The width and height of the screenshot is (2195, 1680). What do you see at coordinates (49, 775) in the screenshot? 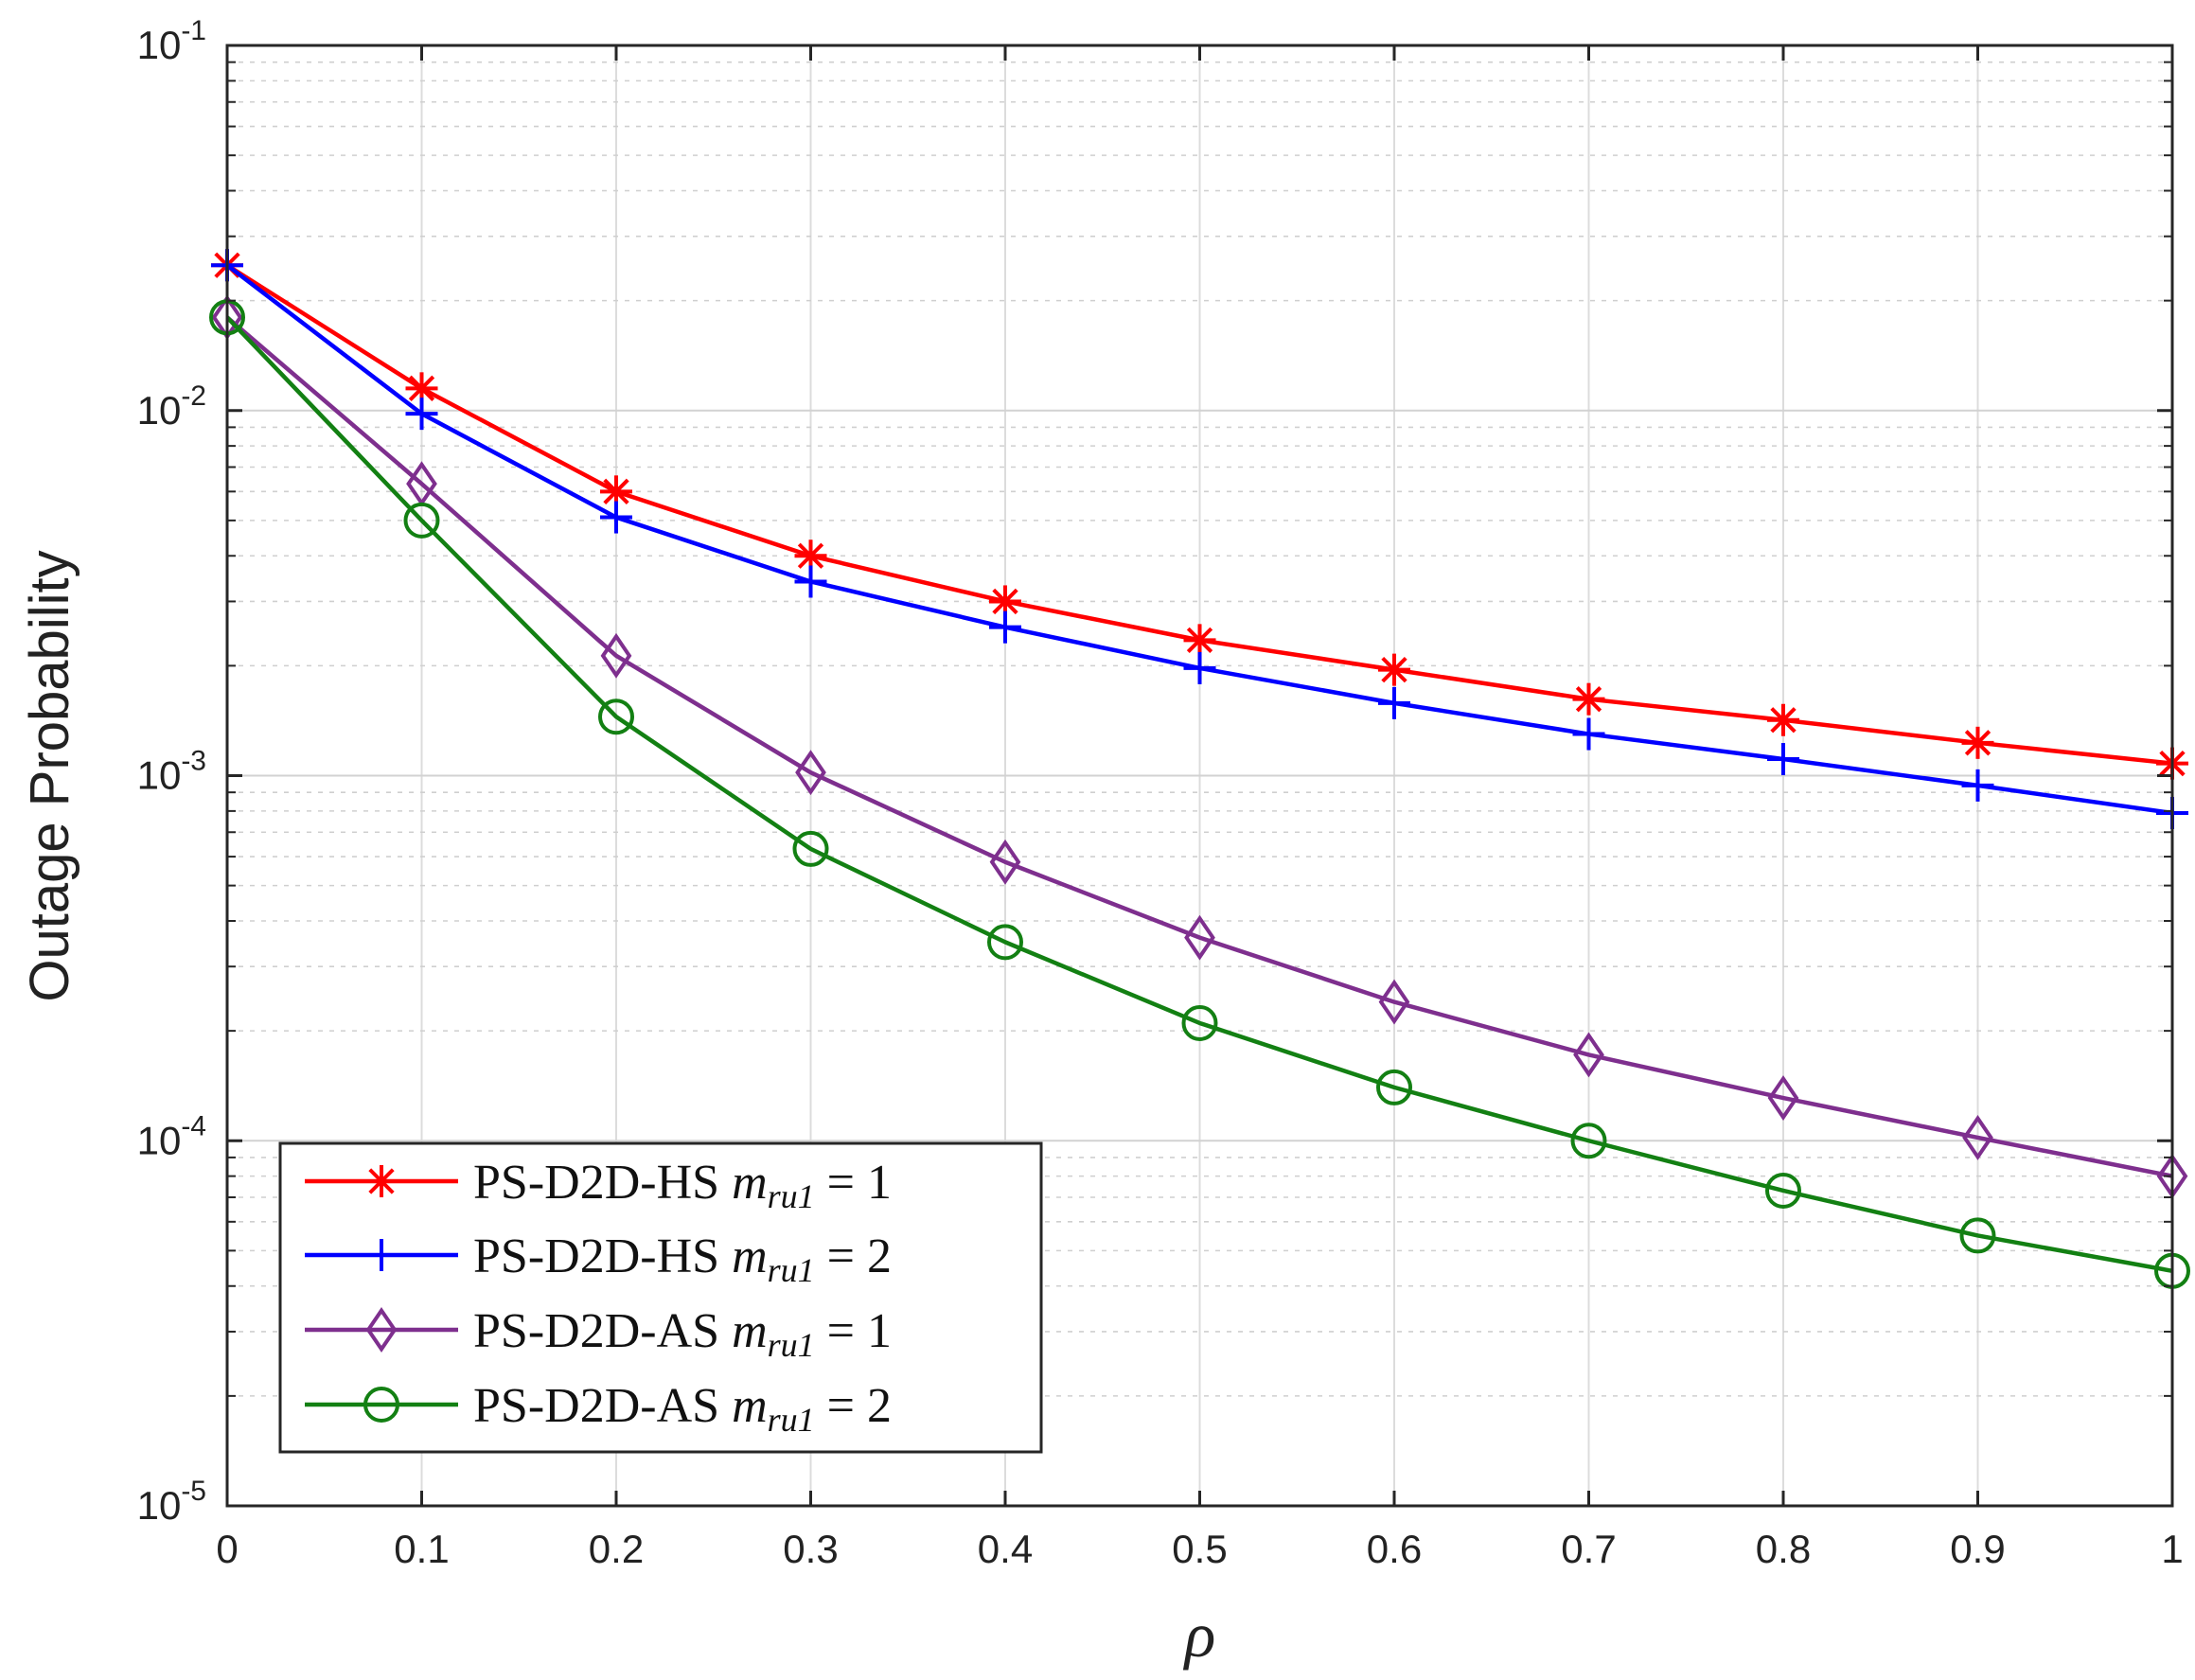
I see `y-axis-label: Outage Probability` at bounding box center [49, 775].